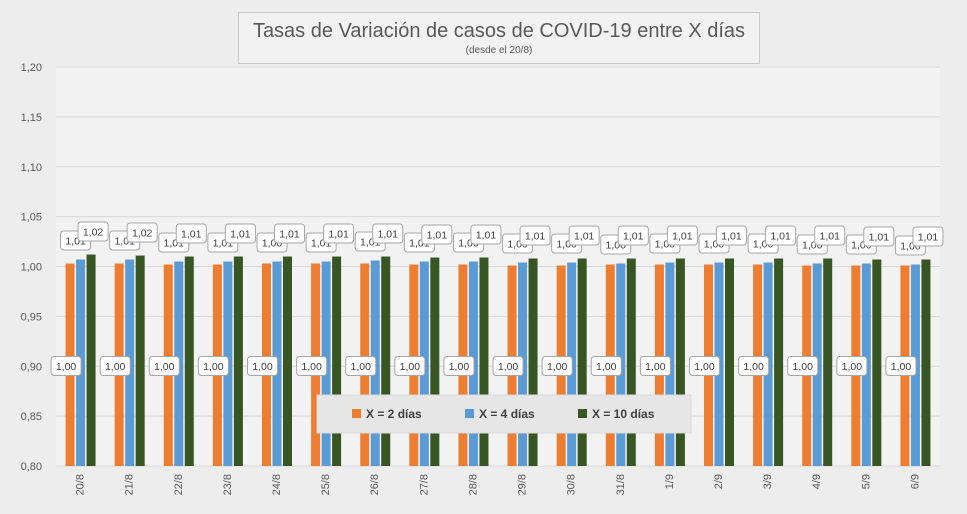 Image resolution: width=967 pixels, height=514 pixels. What do you see at coordinates (424, 484) in the screenshot?
I see `x-tick-label: 27/8` at bounding box center [424, 484].